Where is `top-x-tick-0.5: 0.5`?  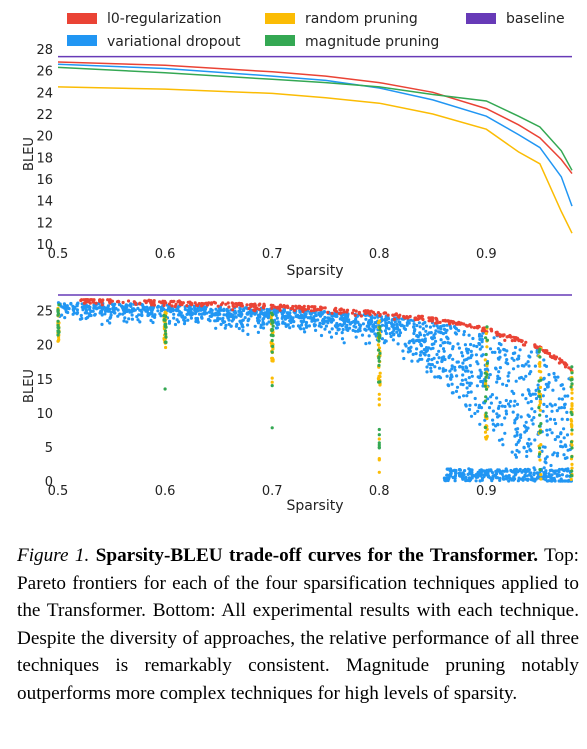
top-x-tick-0.5: 0.5 is located at coordinates (58, 254).